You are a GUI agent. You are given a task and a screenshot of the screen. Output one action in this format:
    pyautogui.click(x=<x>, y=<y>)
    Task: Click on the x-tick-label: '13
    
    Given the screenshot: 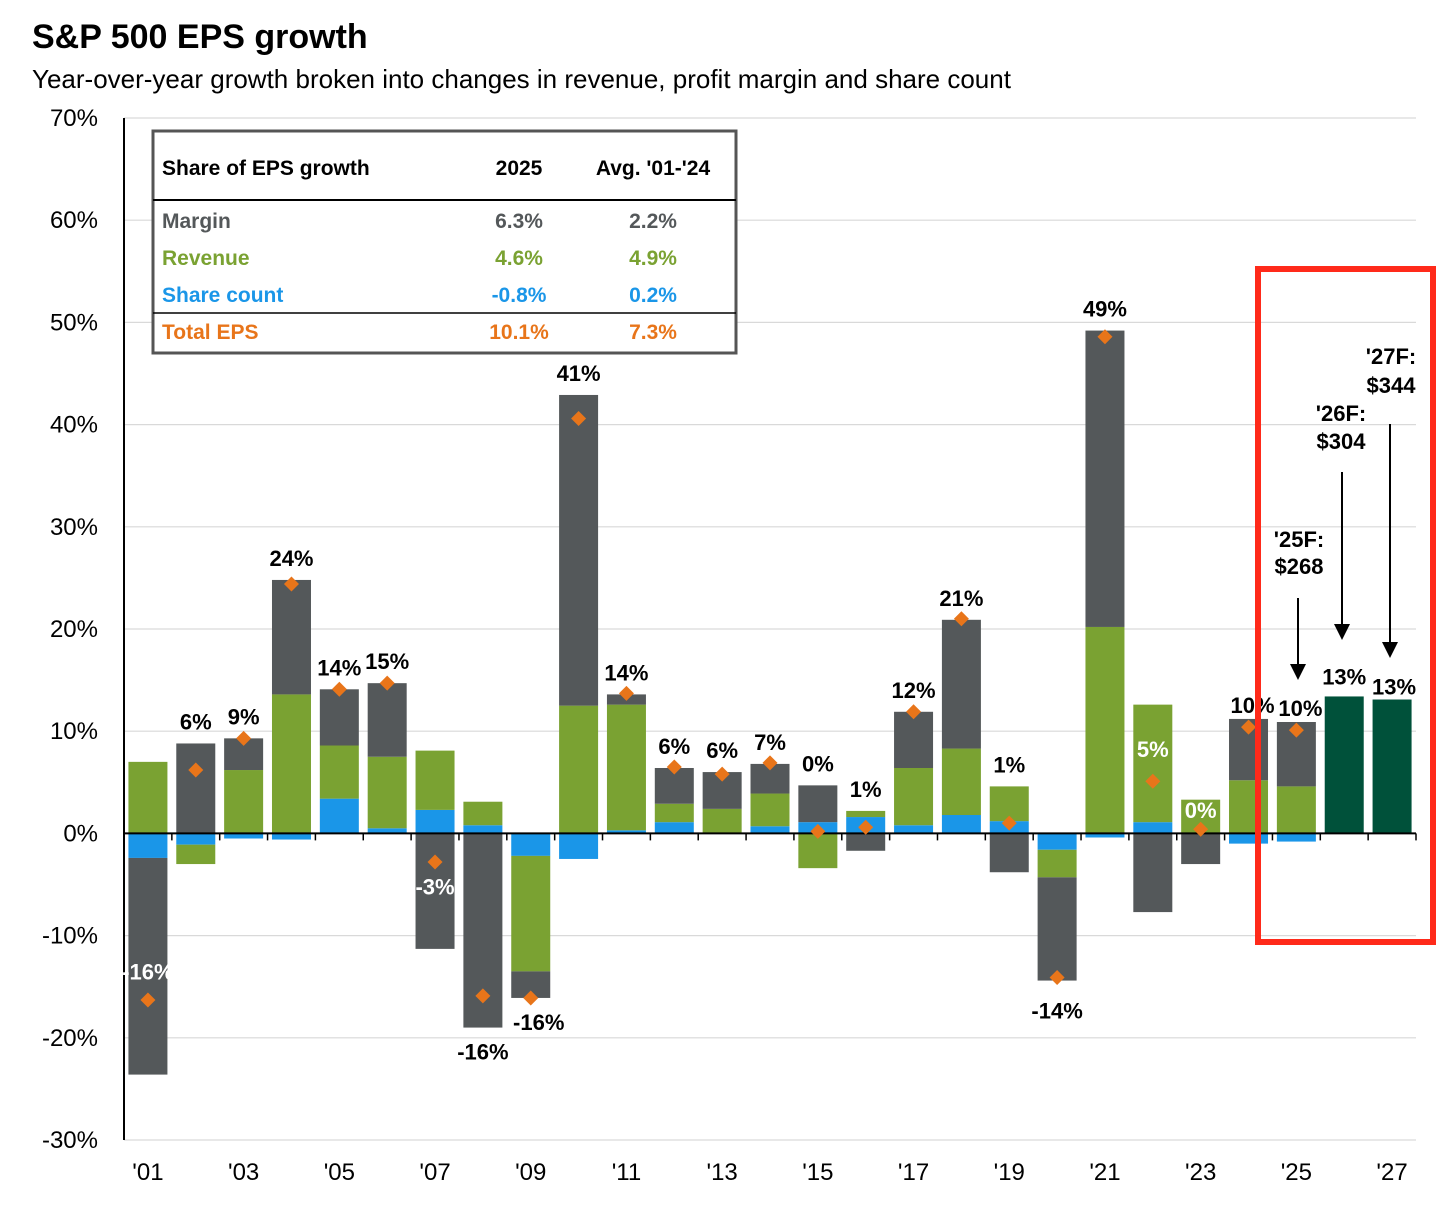 What is the action you would take?
    pyautogui.click(x=722, y=1172)
    